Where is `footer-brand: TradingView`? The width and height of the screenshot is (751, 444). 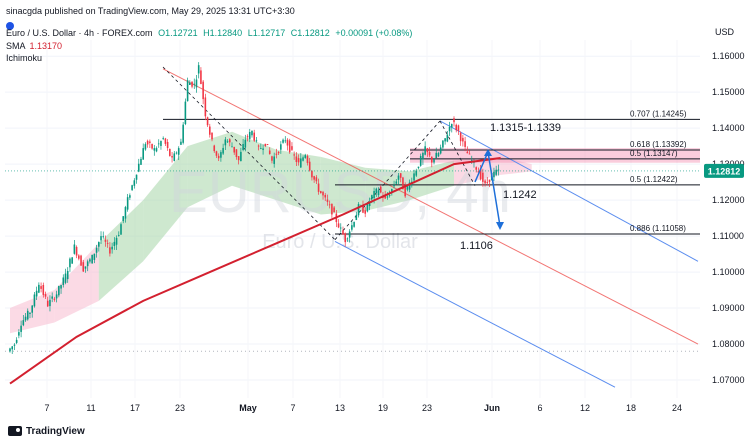 footer-brand: TradingView is located at coordinates (46, 431).